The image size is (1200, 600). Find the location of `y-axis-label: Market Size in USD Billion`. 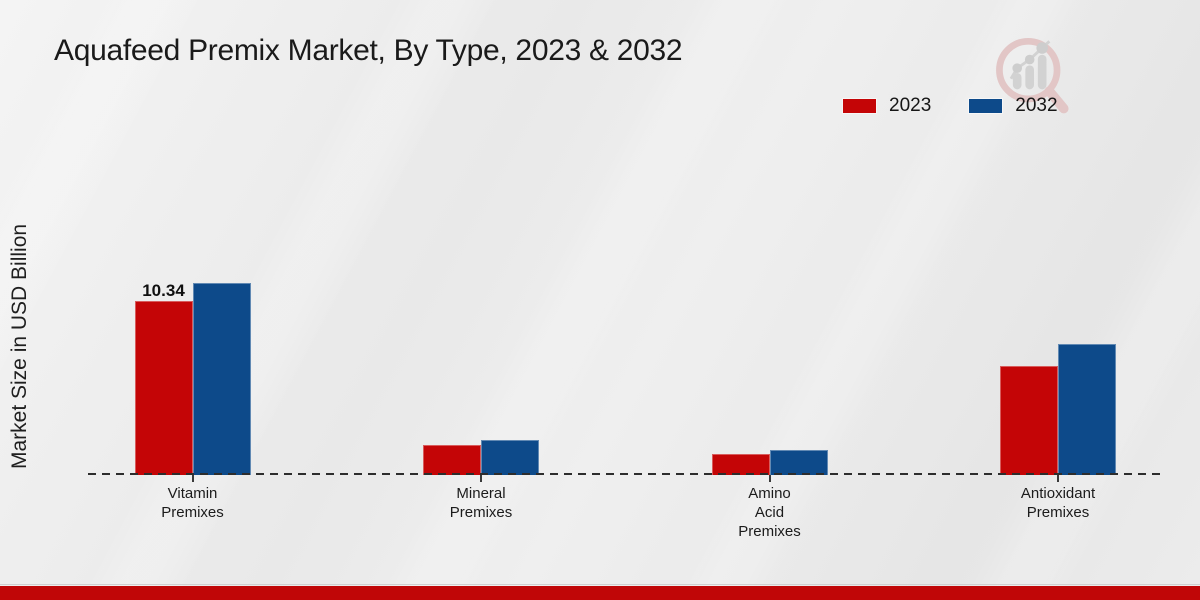

y-axis-label: Market Size in USD Billion is located at coordinates (19, 346).